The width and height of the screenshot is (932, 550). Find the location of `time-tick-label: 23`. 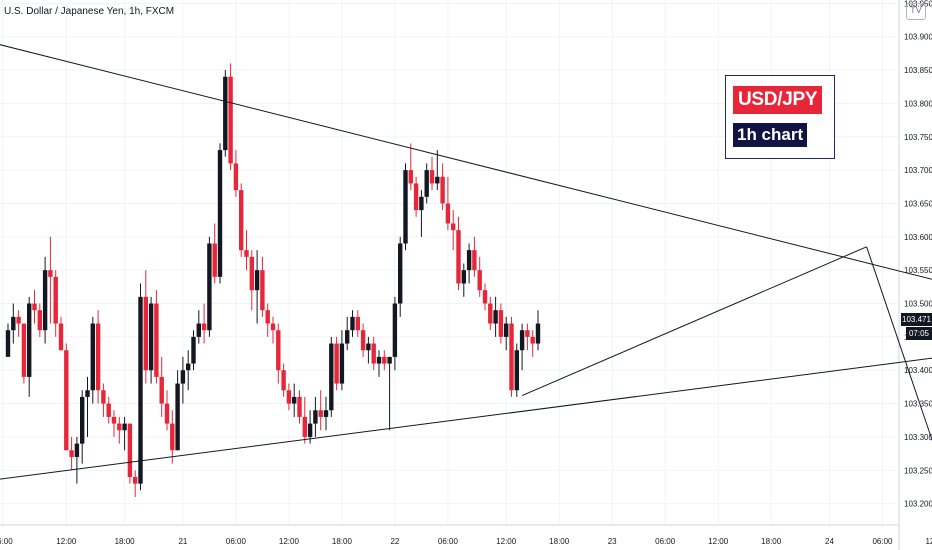

time-tick-label: 23 is located at coordinates (612, 541).